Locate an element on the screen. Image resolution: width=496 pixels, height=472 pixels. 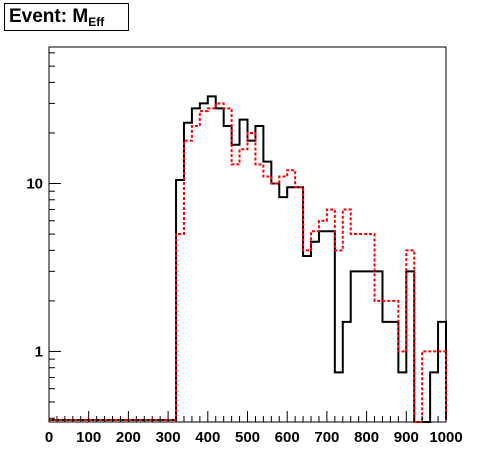
x-tick-label: 0 is located at coordinates (49, 437).